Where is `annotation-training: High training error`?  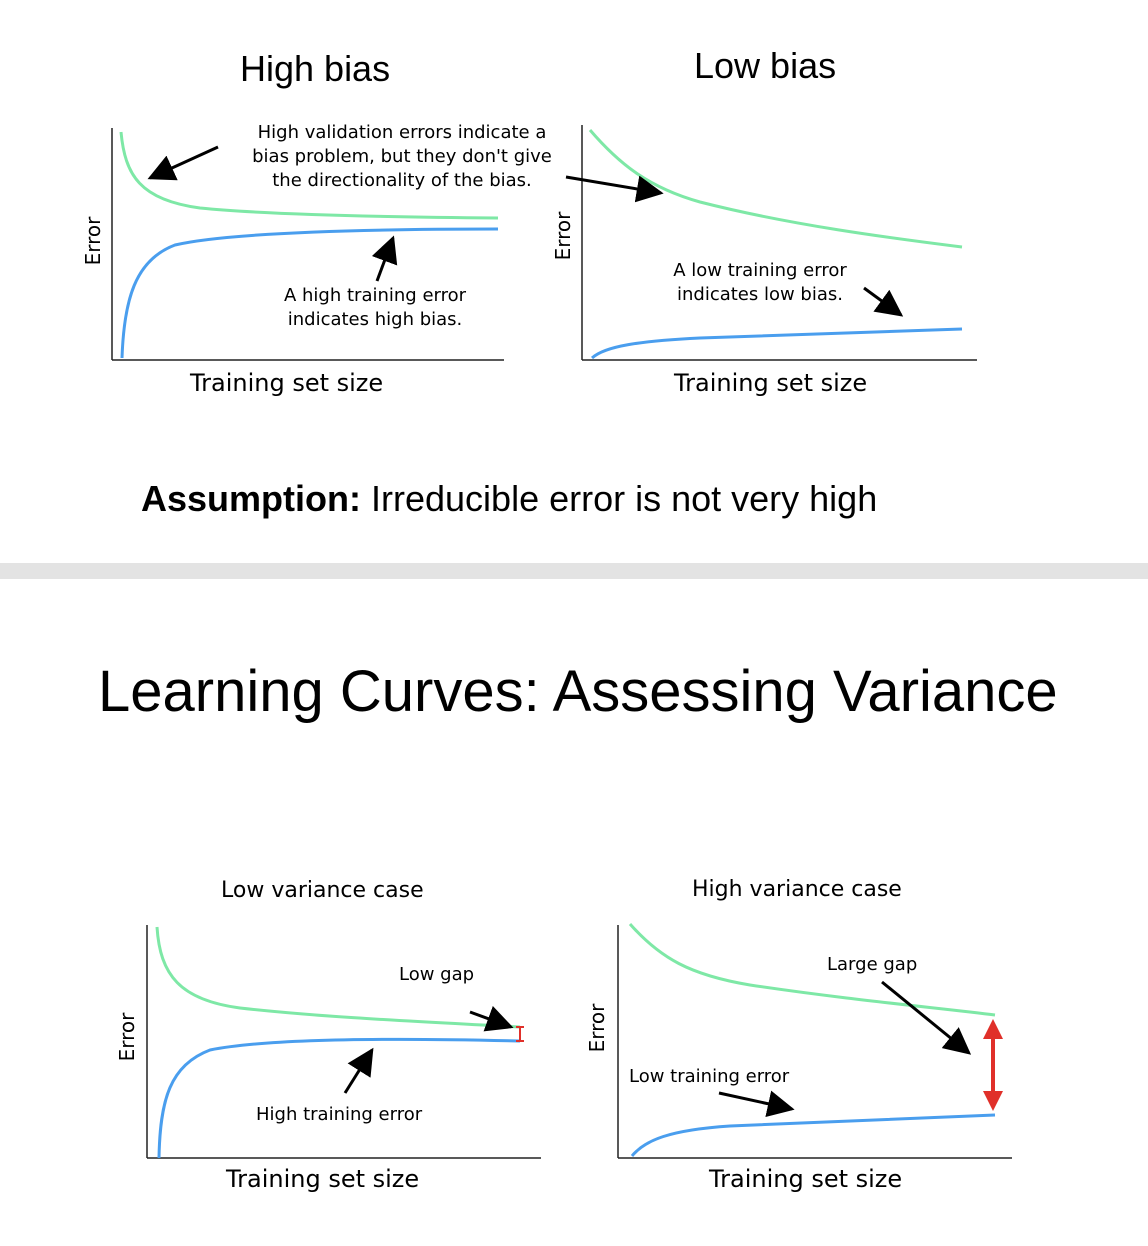 annotation-training: High training error is located at coordinates (339, 1114).